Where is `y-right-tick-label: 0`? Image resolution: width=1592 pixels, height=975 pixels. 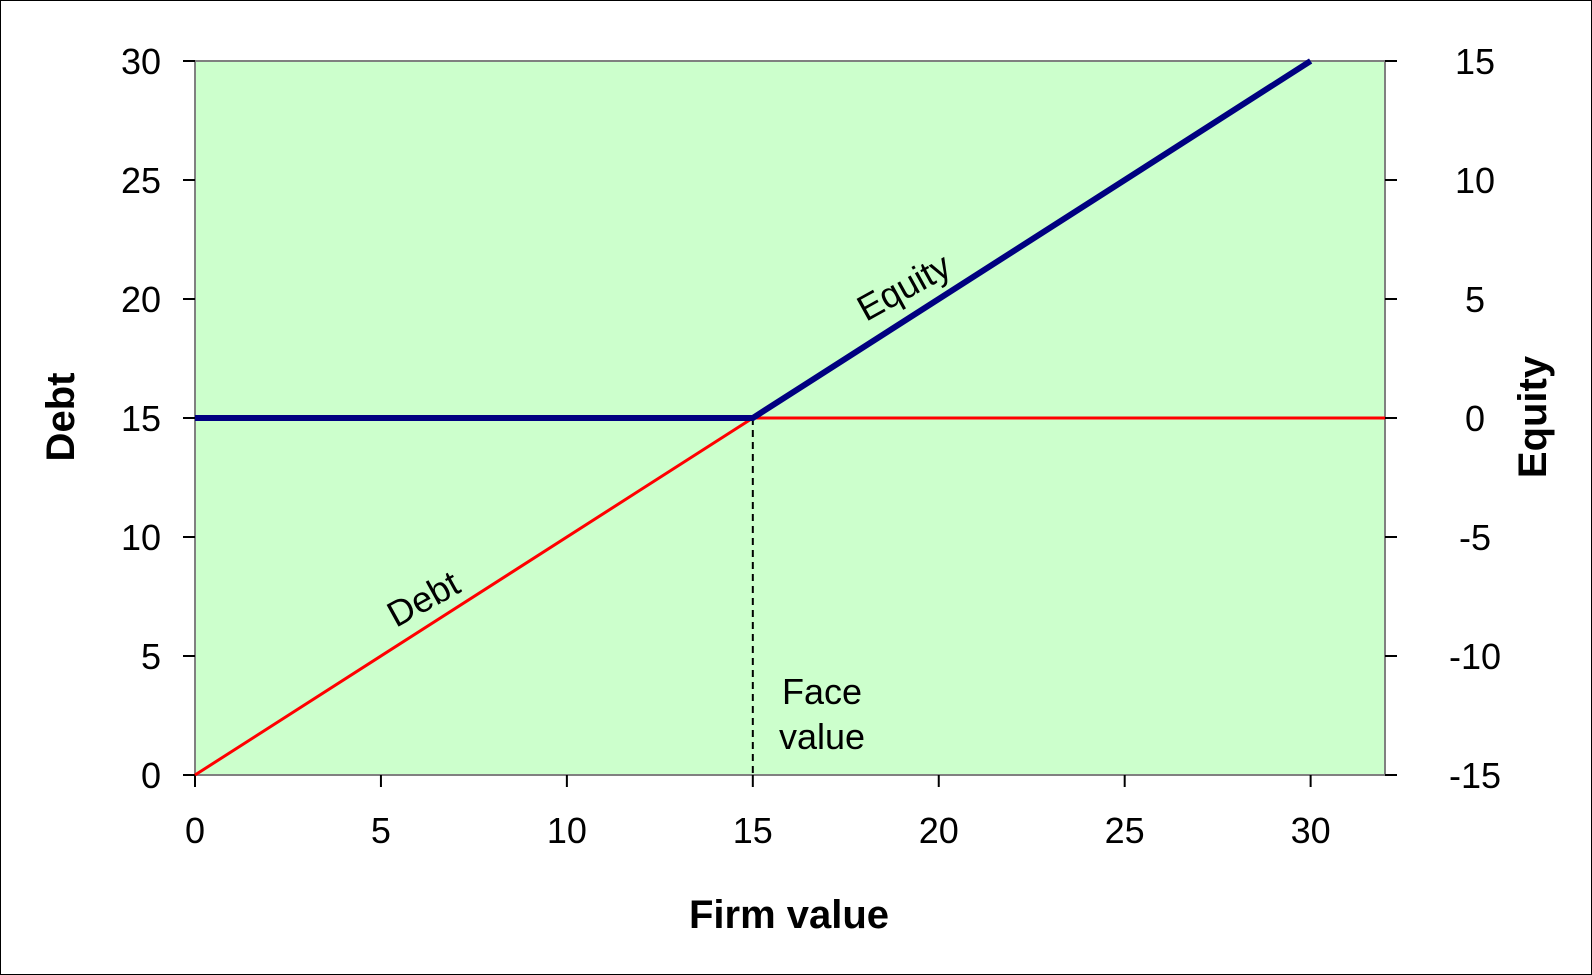
y-right-tick-label: 0 is located at coordinates (1475, 418).